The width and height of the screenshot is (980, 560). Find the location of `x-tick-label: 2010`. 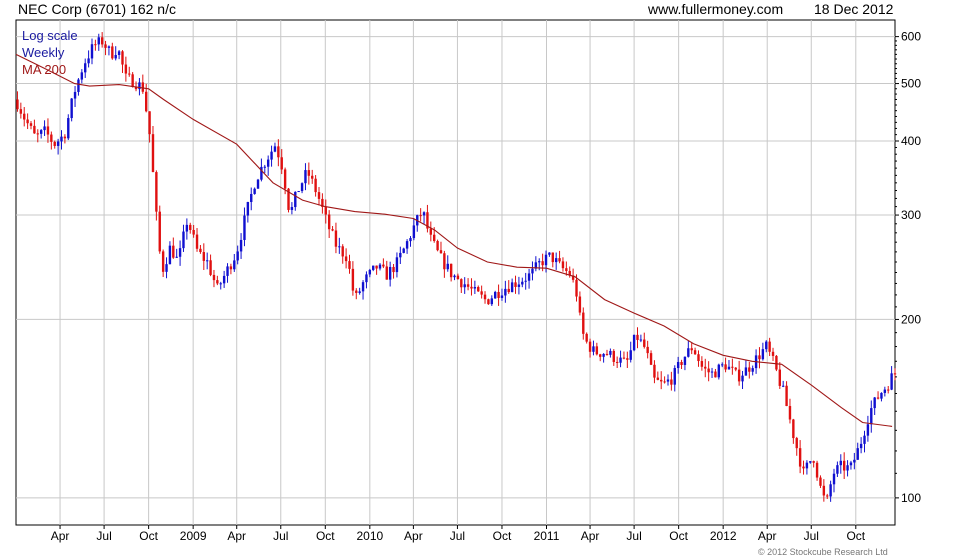

x-tick-label: 2010 is located at coordinates (369, 536).